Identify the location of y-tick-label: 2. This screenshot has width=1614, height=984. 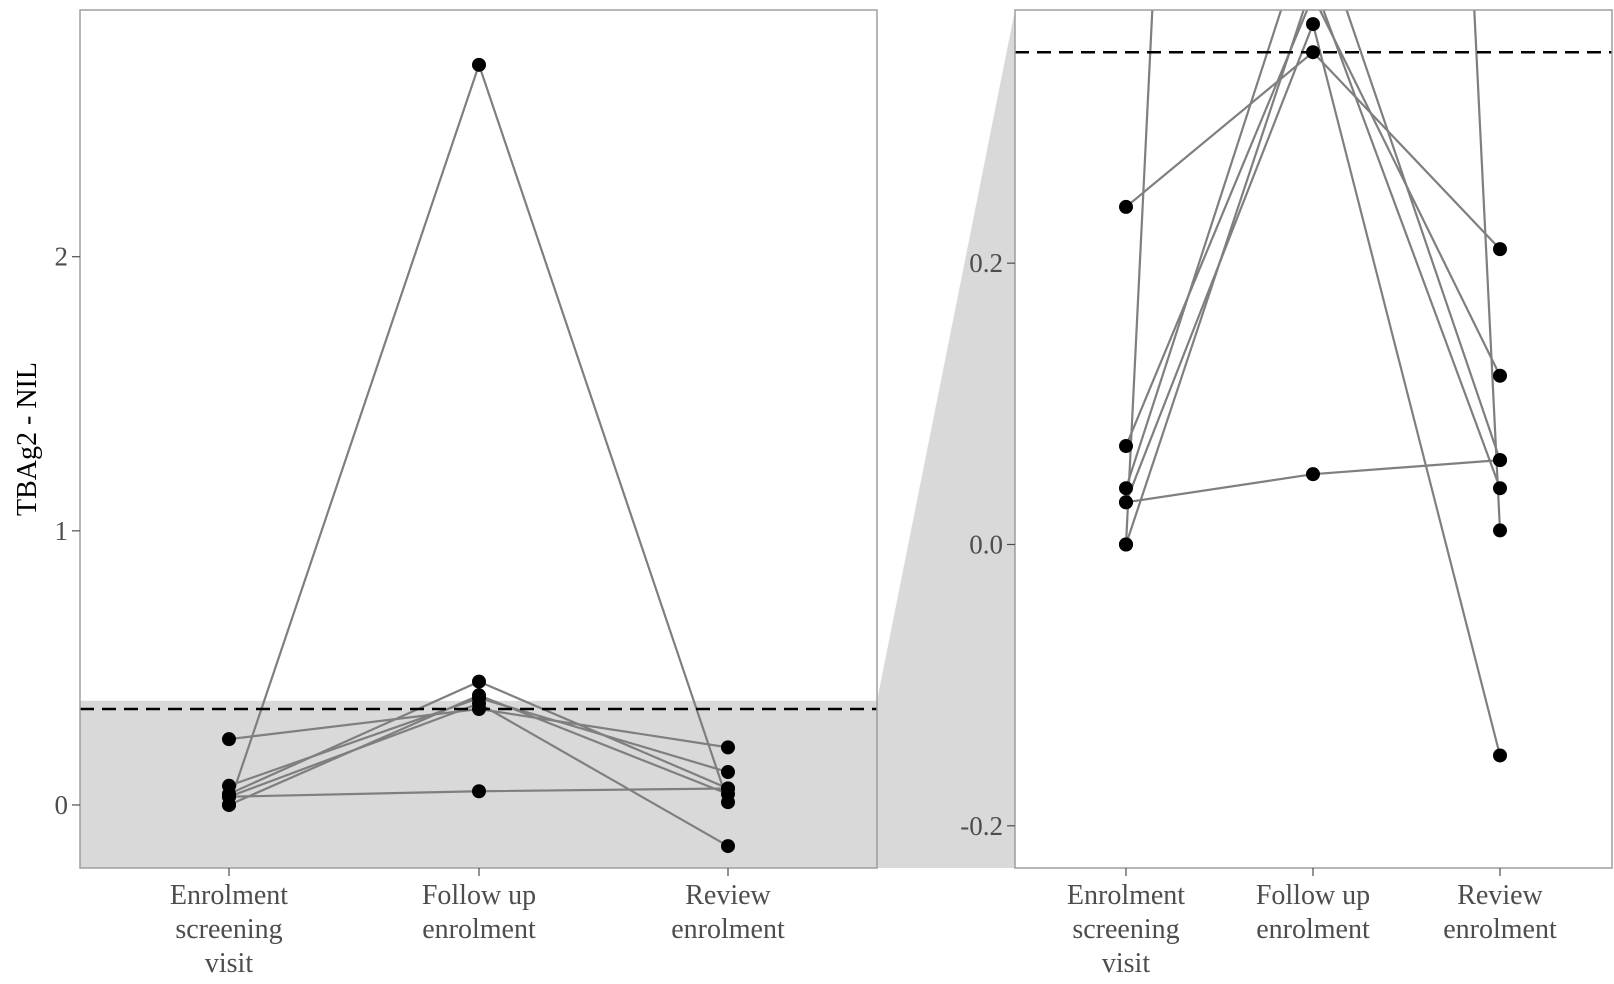
(62, 257).